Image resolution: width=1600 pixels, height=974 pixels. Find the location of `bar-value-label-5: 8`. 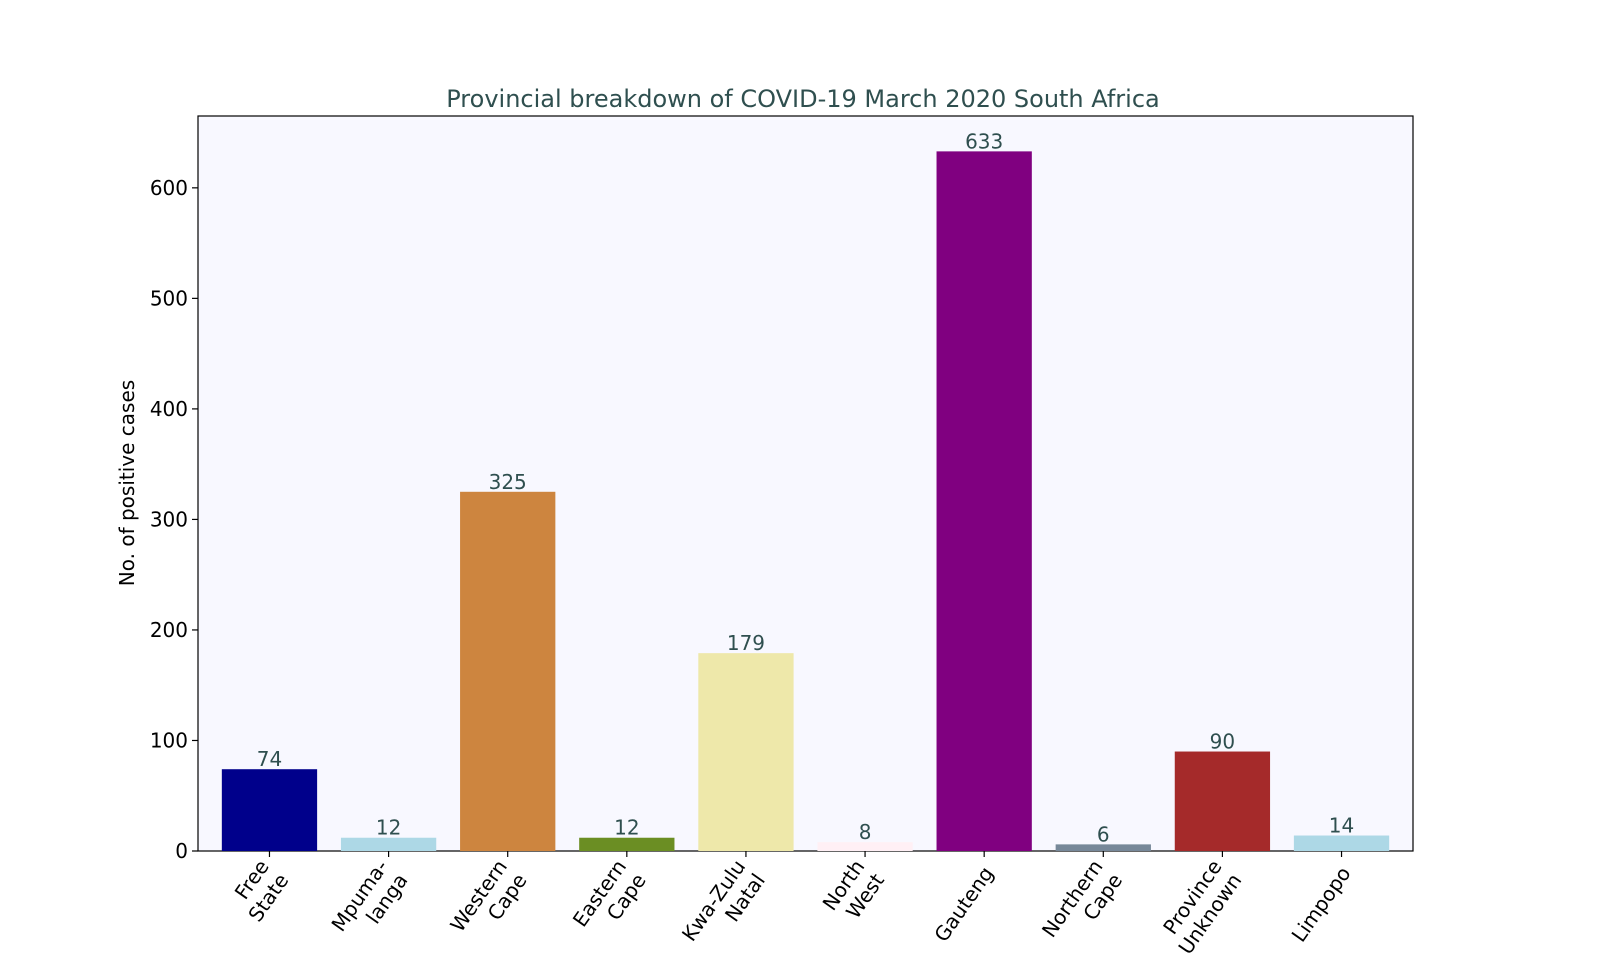

bar-value-label-5: 8 is located at coordinates (865, 832).